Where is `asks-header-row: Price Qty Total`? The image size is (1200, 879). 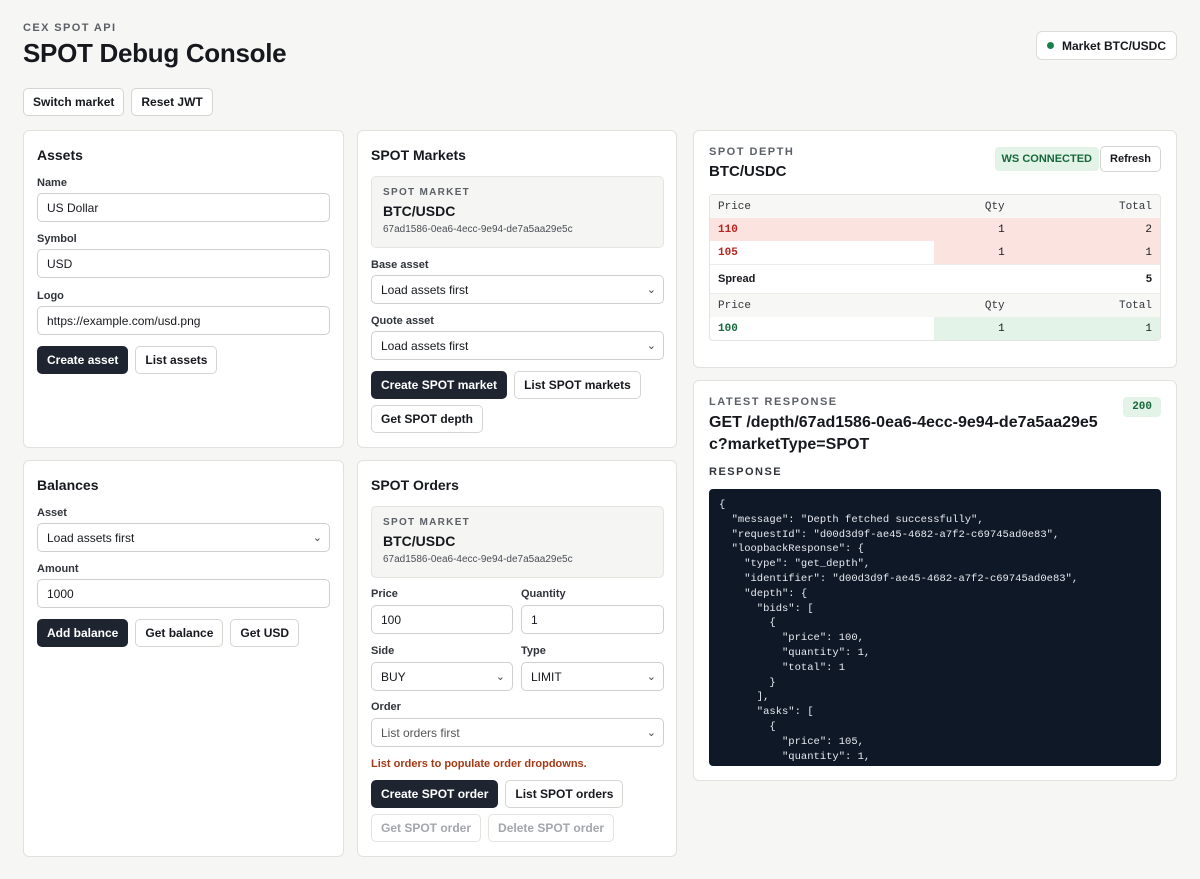
asks-header-row: Price Qty Total is located at coordinates (935, 206).